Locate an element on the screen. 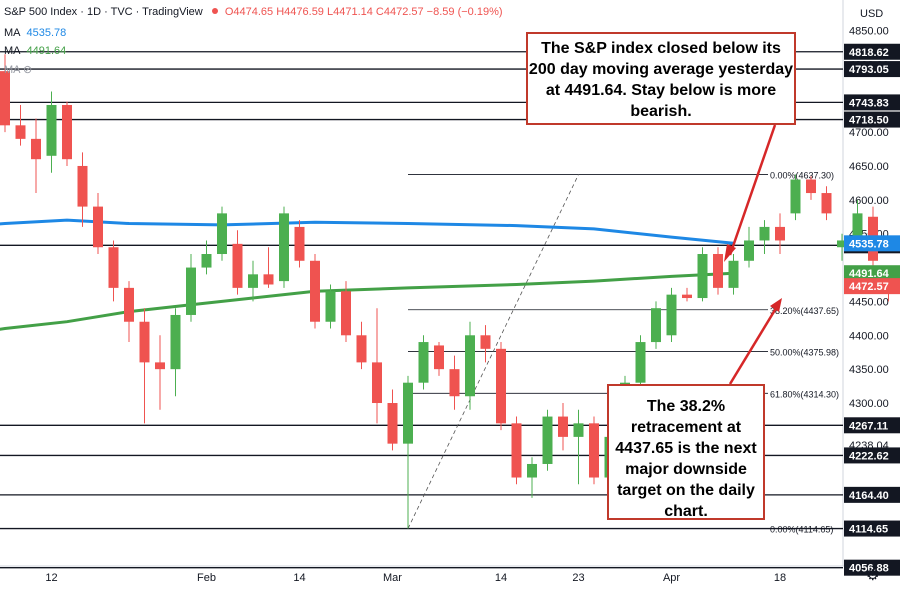 The width and height of the screenshot is (900, 591). gear-icon: ⚙ is located at coordinates (873, 575).